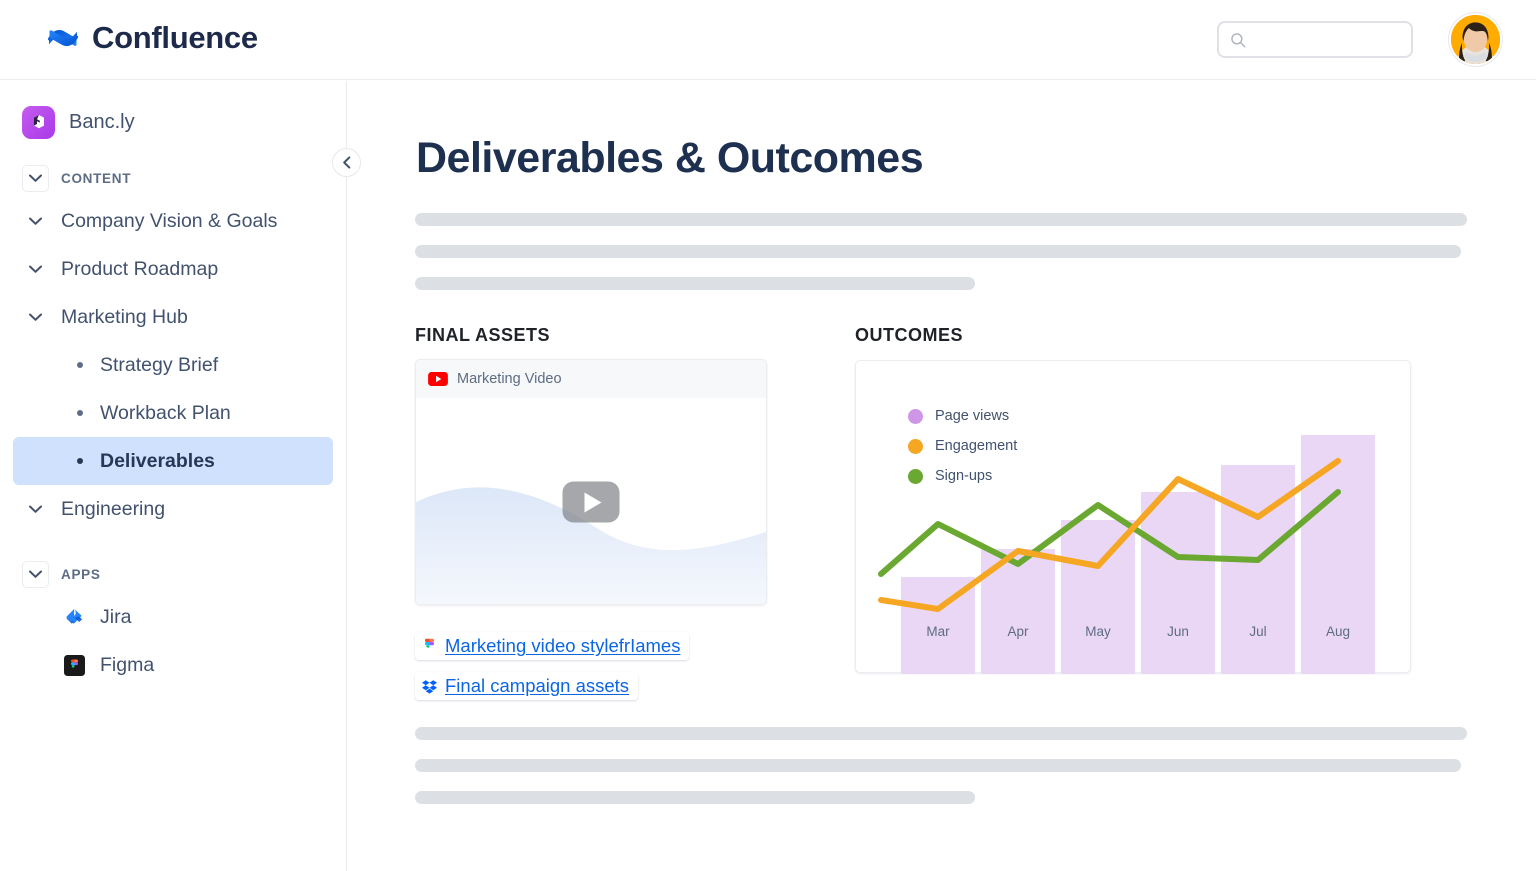 This screenshot has height=871, width=1536. I want to click on sidebar-section-content: CONTENT, so click(173, 178).